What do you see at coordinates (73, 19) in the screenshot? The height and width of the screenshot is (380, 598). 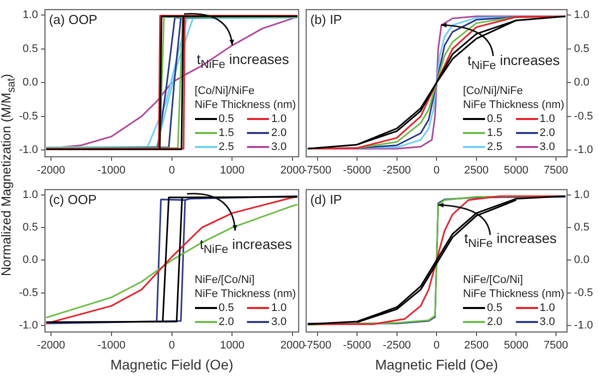 I see `annotation: (a) OOP` at bounding box center [73, 19].